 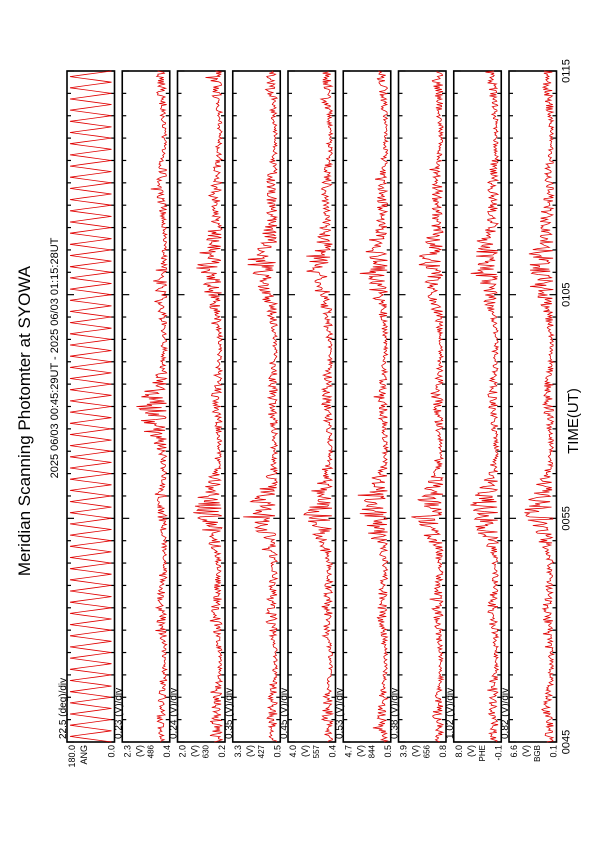 What do you see at coordinates (84, 755) in the screenshot?
I see `y-unit-label: ANG` at bounding box center [84, 755].